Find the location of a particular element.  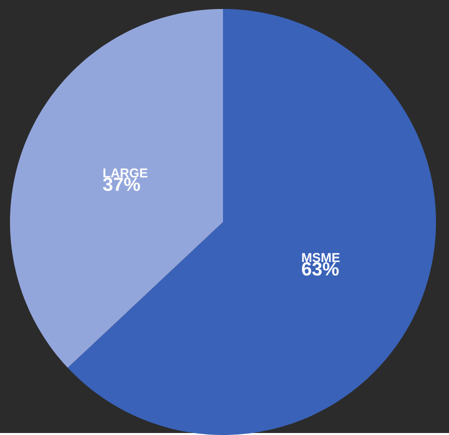

slice-label: MSME is located at coordinates (321, 257).